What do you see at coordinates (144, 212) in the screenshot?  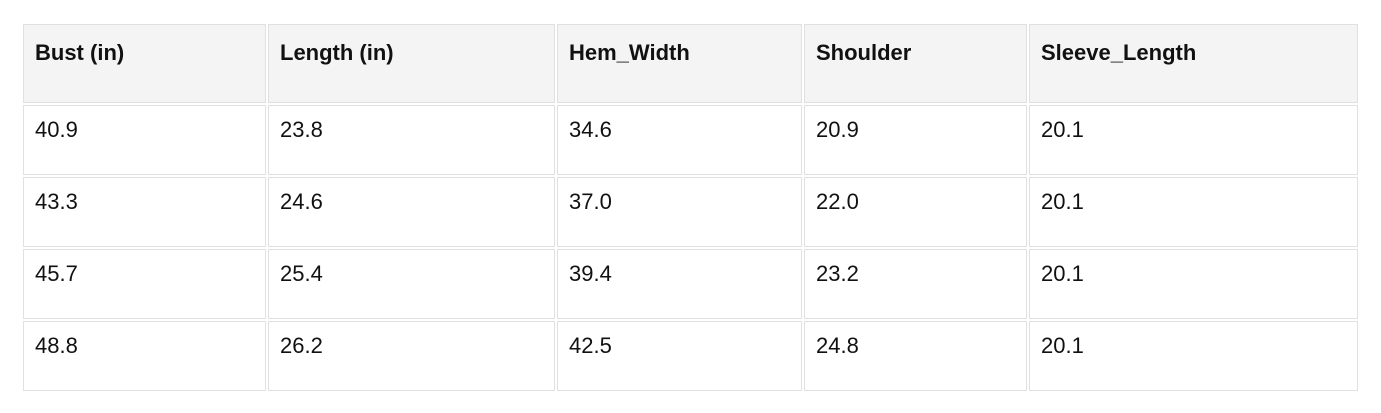 I see `table-cell: 43.3` at bounding box center [144, 212].